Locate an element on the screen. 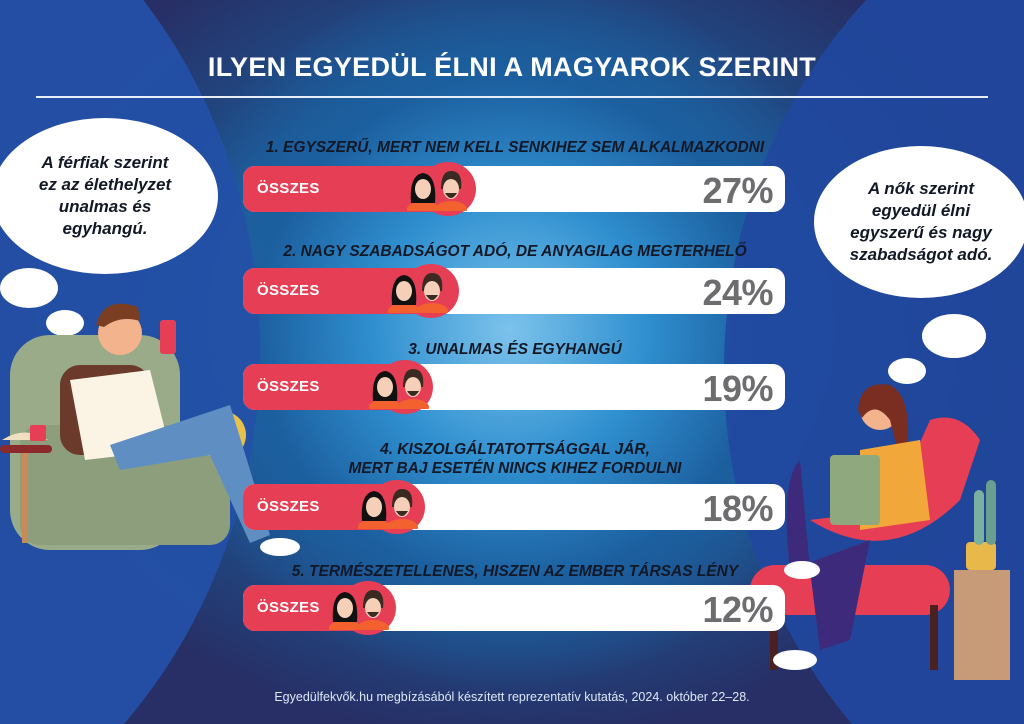  man-on-armchair-illustration is located at coordinates (150, 429).